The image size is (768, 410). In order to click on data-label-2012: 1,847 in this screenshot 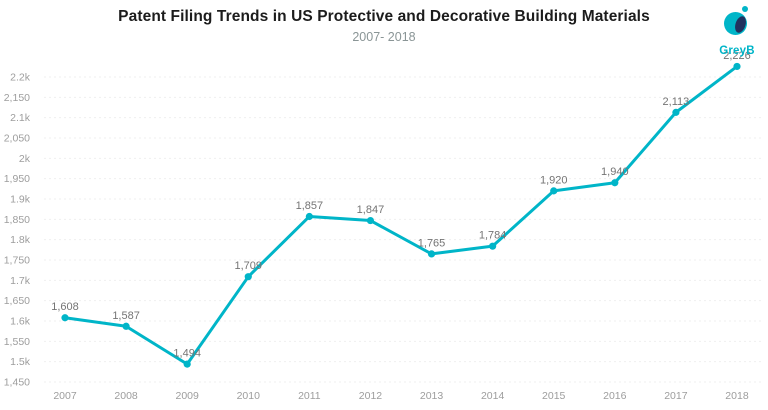, I will do `click(371, 210)`.